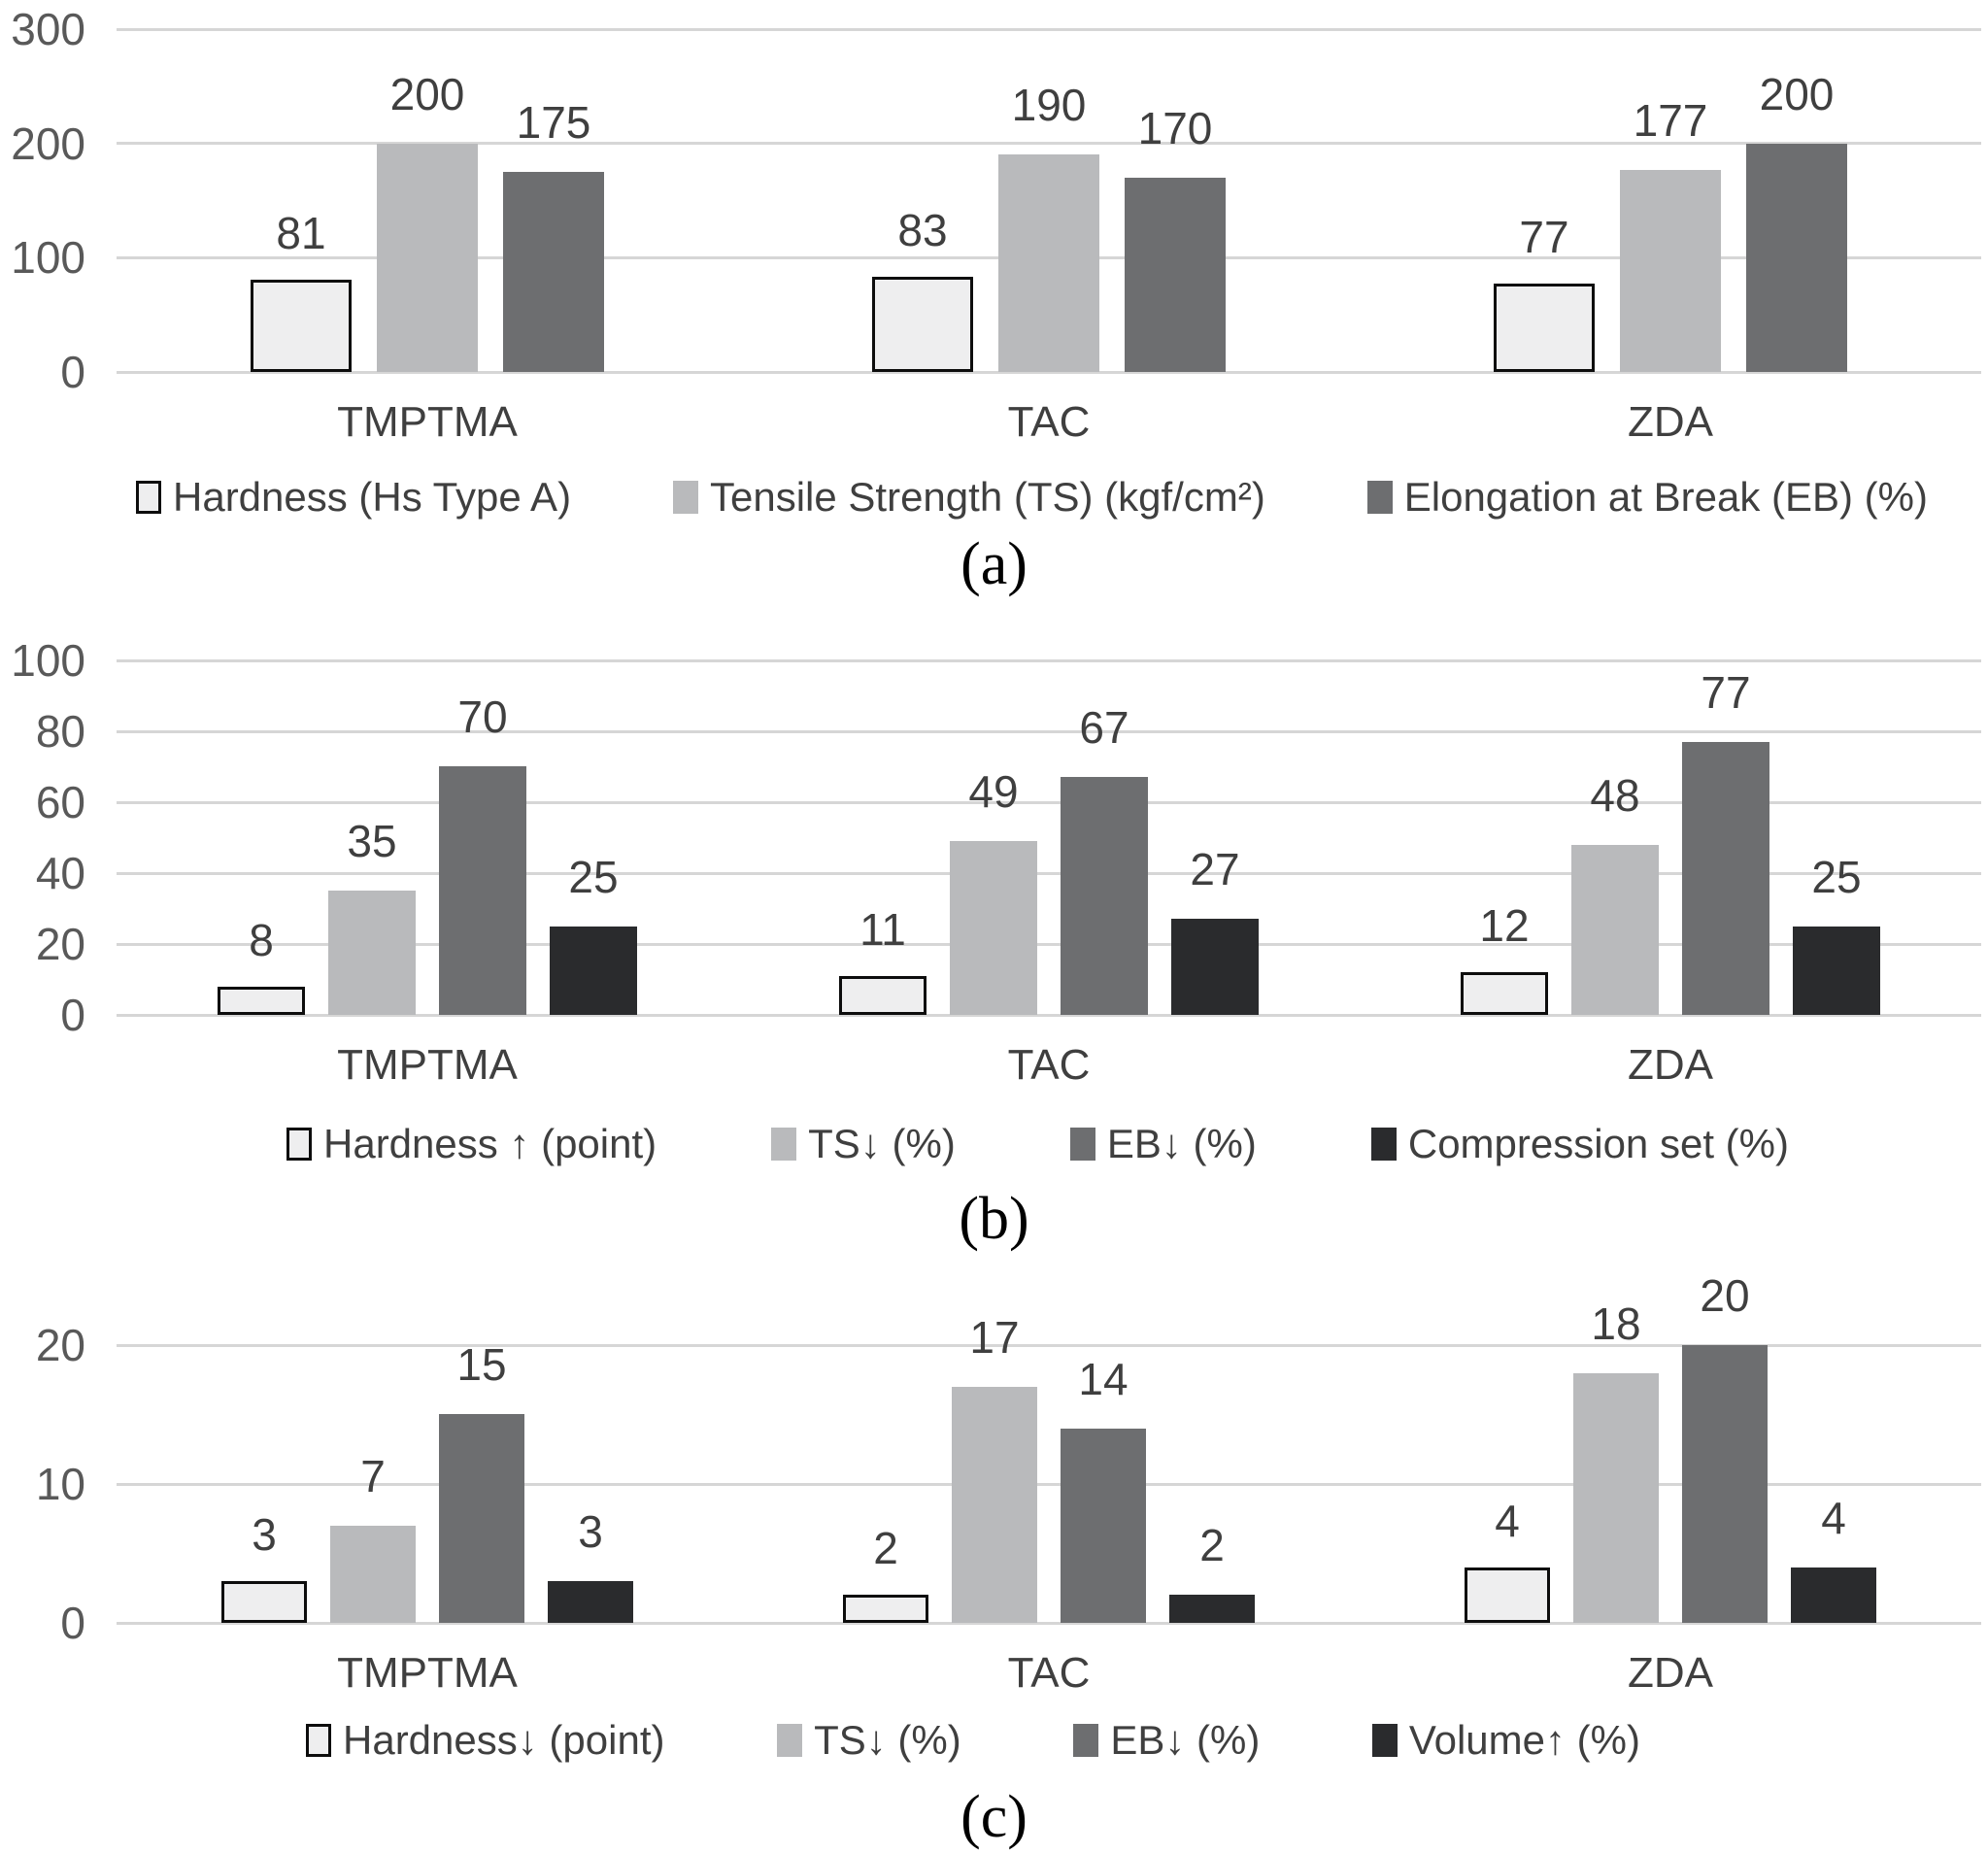 This screenshot has height=1854, width=1988. I want to click on bar-tac: 67, so click(1104, 860).